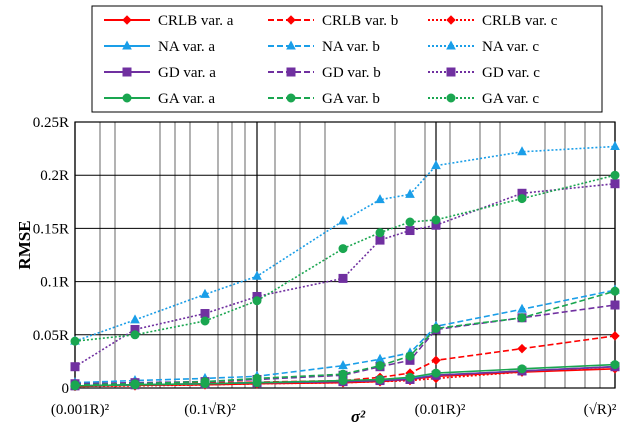 The image size is (636, 430). I want to click on legend-label: GD var. c, so click(511, 73).